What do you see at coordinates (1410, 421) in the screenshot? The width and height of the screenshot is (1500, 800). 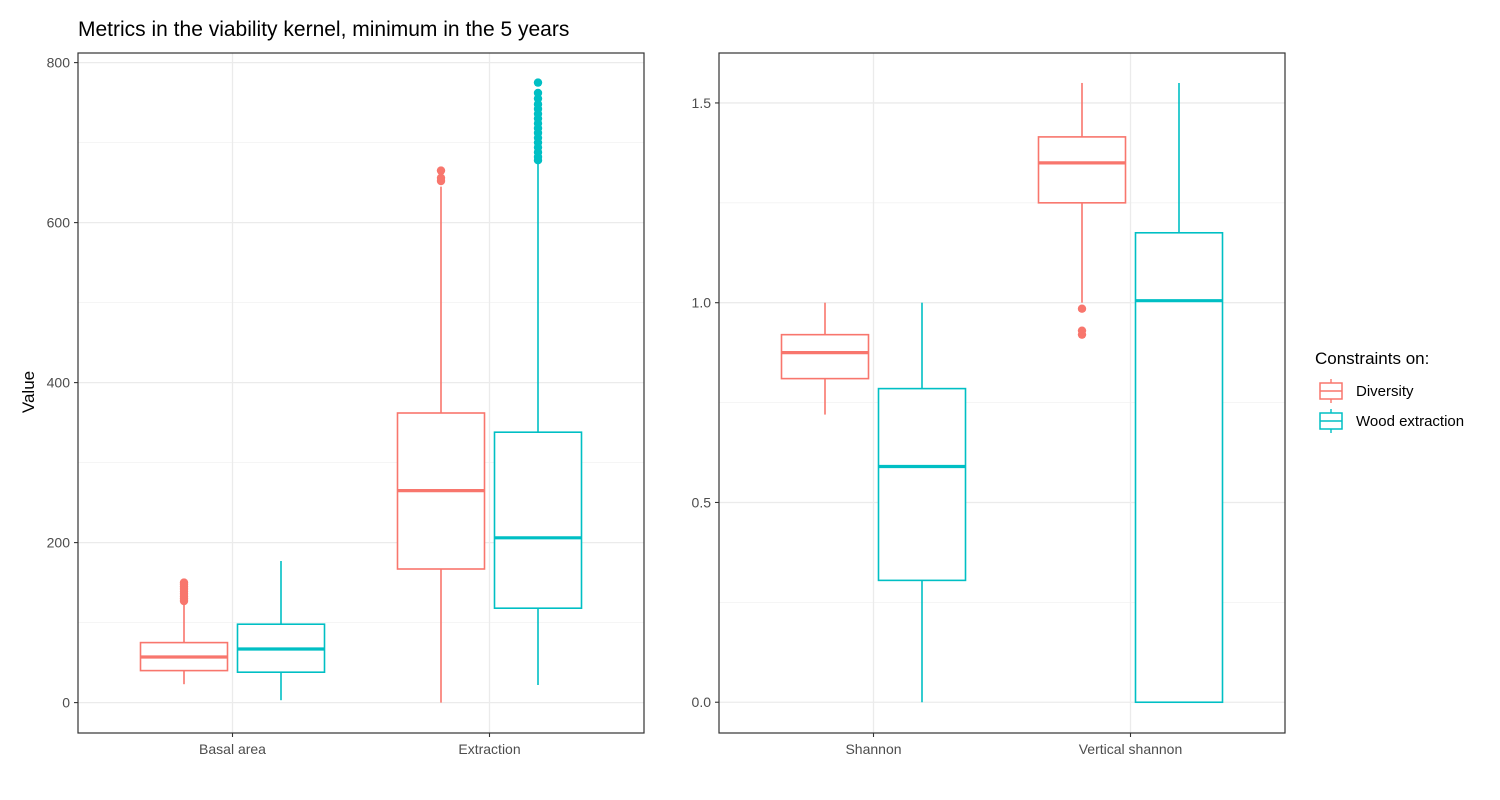 I see `legend-label: Wood extraction` at bounding box center [1410, 421].